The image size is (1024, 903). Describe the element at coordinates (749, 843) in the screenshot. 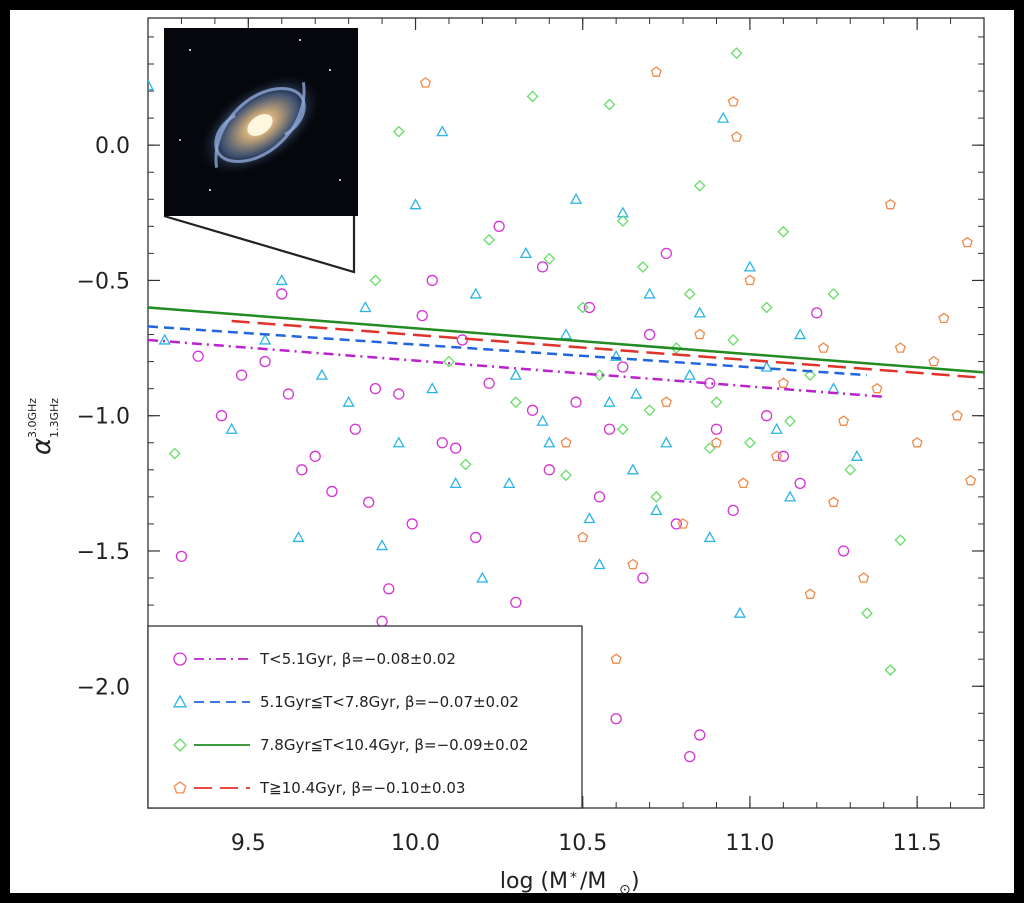

I see `x-tick-label: 11.0` at that location.